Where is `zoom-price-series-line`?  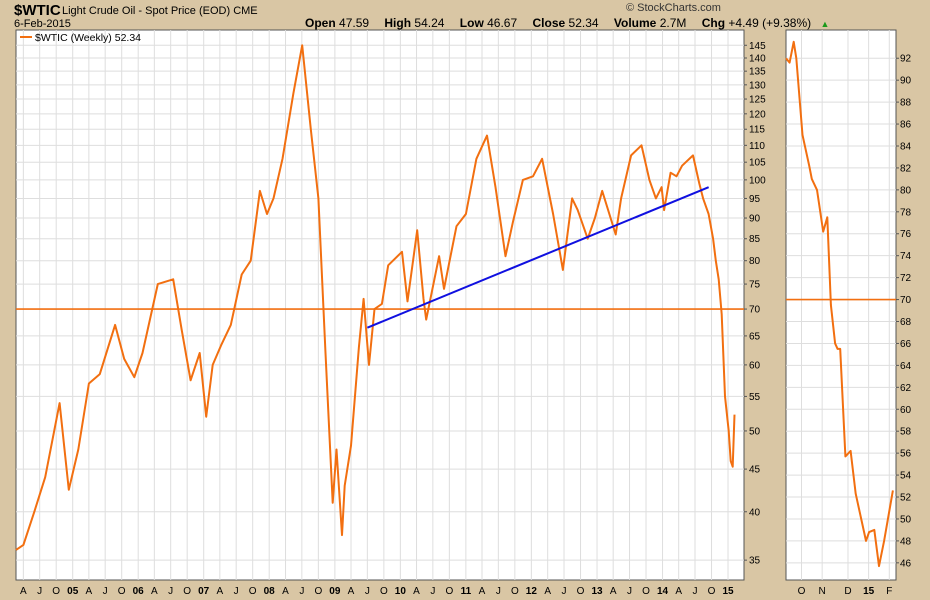 zoom-price-series-line is located at coordinates (839, 304).